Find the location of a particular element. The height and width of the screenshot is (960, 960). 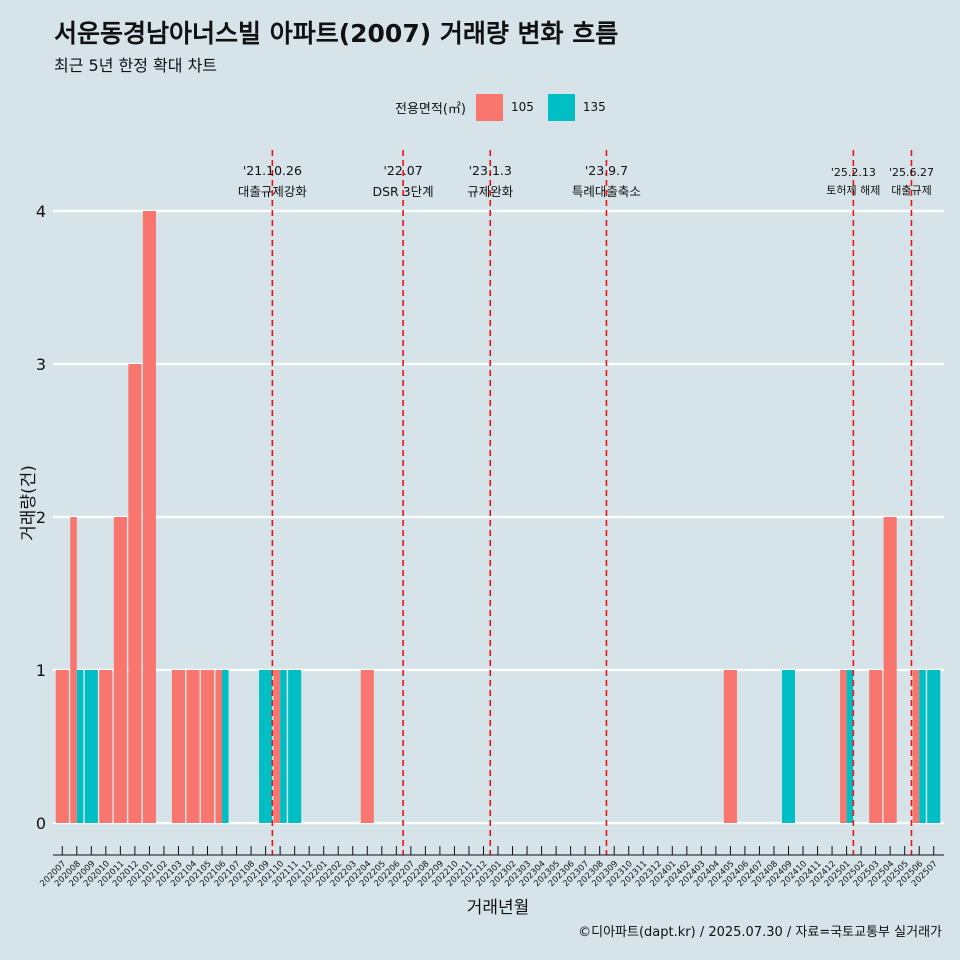

chart-title: 서운동경남아너스빌 아파트(2007) 거래량 변화 흐름 is located at coordinates (336, 33).